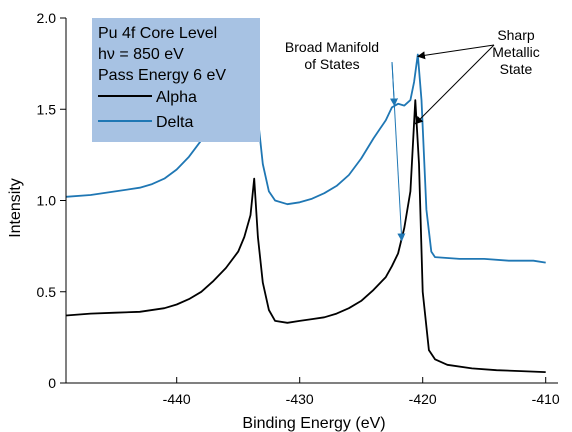 Image resolution: width=572 pixels, height=432 pixels. What do you see at coordinates (516, 35) in the screenshot?
I see `annotation-text: Sharp` at bounding box center [516, 35].